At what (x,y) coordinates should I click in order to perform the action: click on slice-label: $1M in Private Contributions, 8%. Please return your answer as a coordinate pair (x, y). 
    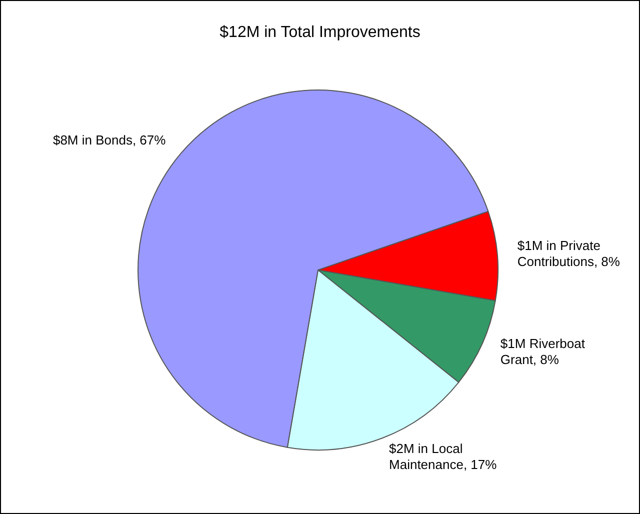
    Looking at the image, I should click on (568, 253).